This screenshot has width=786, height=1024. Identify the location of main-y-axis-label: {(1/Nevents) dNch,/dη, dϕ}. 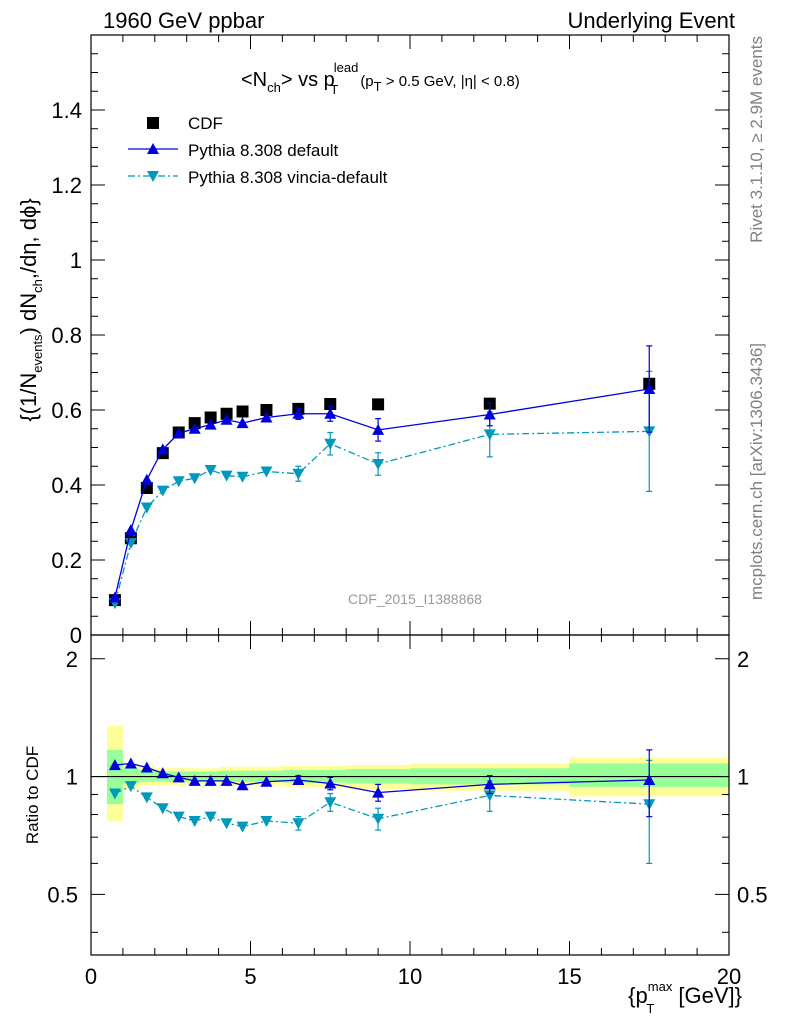
(30, 309).